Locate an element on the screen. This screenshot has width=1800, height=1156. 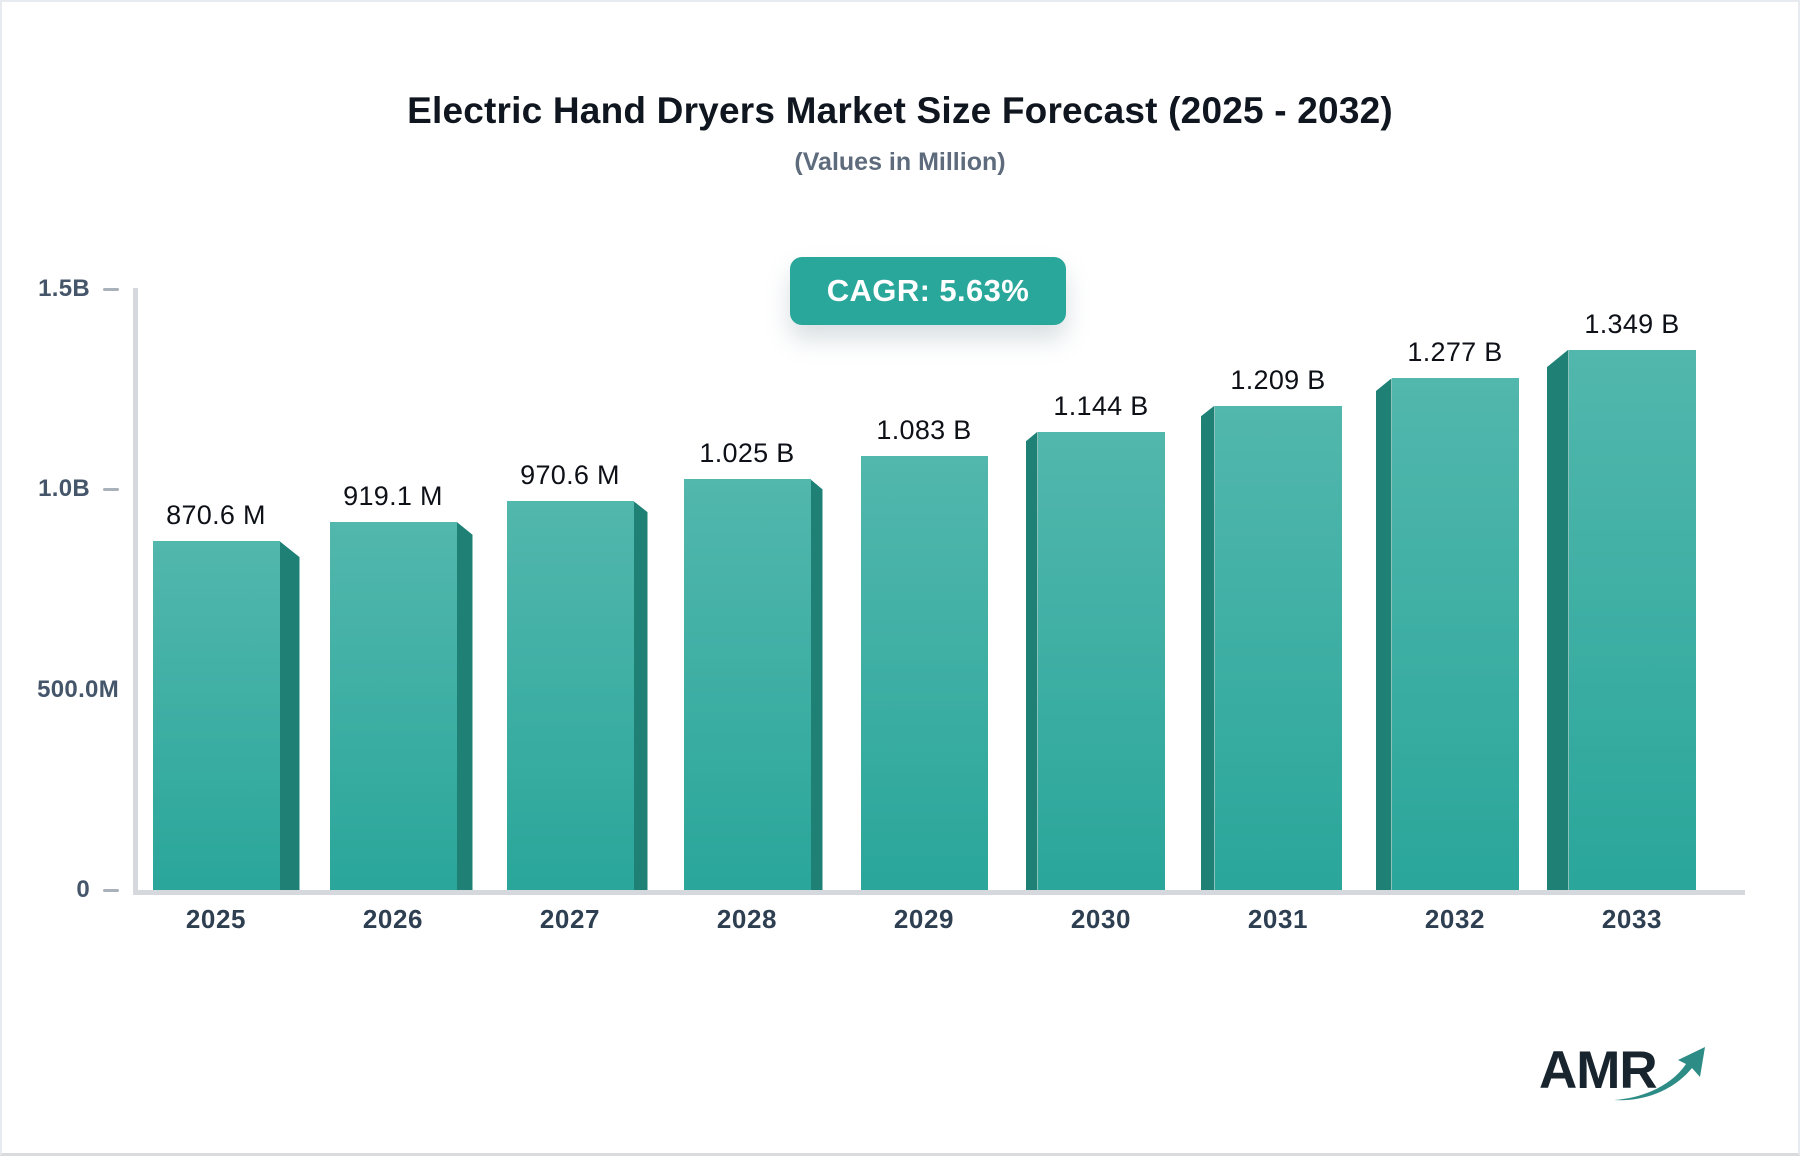
bar-2026 is located at coordinates (393, 705).